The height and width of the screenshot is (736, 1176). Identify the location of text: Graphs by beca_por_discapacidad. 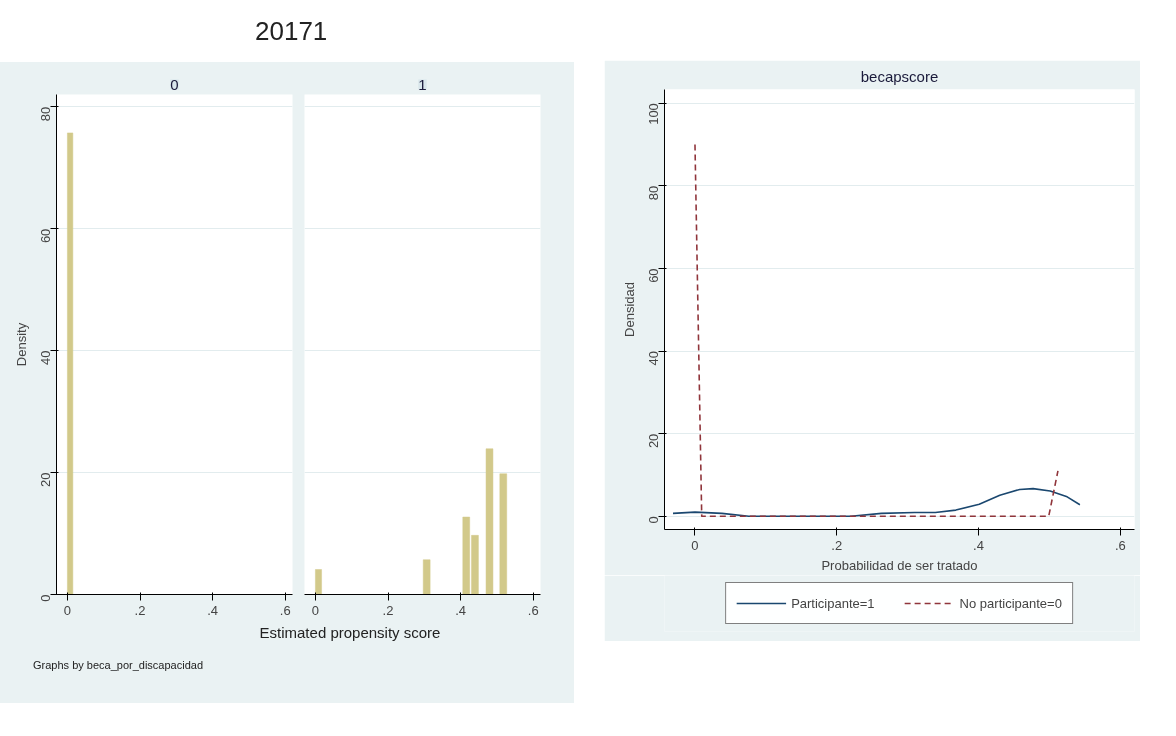
(118, 665).